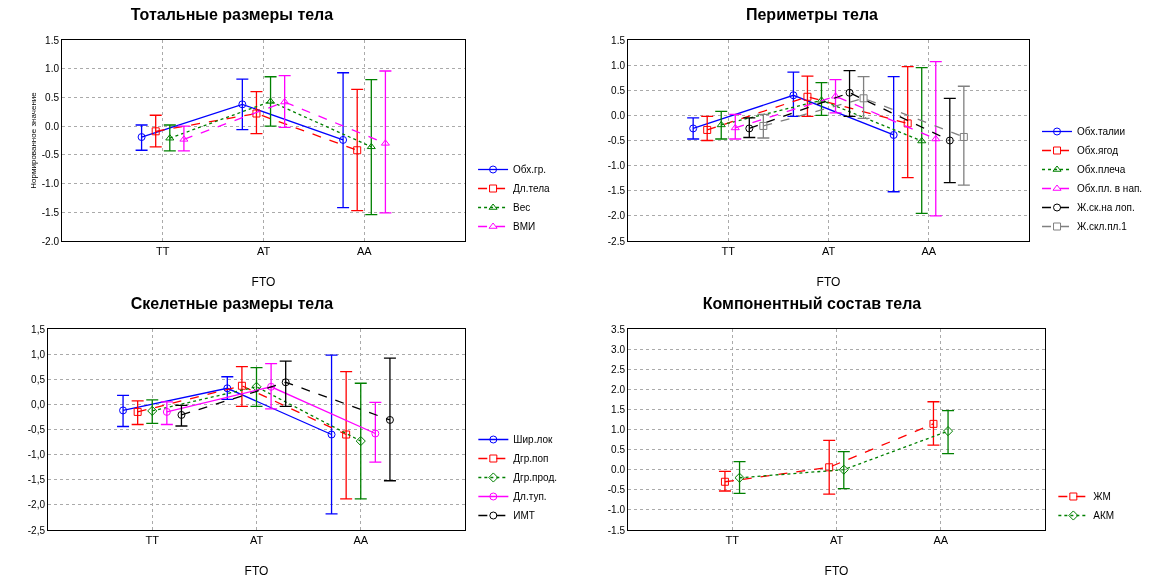 The height and width of the screenshot is (579, 1161). Describe the element at coordinates (618, 329) in the screenshot. I see `y-tick-label: 3.5` at that location.